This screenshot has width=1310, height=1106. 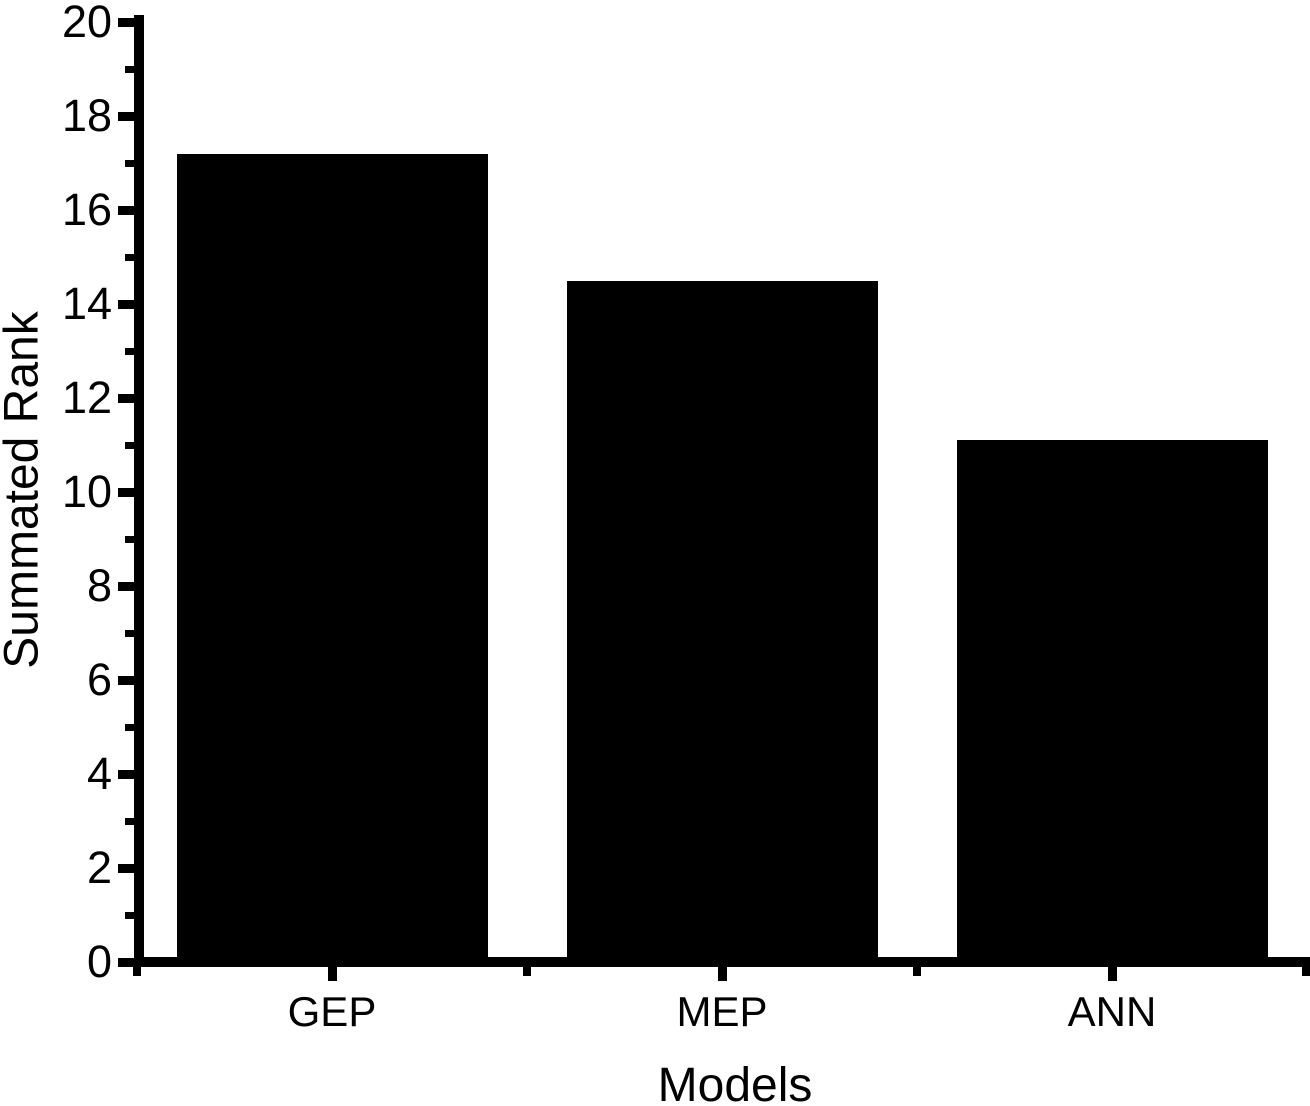 I want to click on y-tick-label: 18, so click(x=86, y=115).